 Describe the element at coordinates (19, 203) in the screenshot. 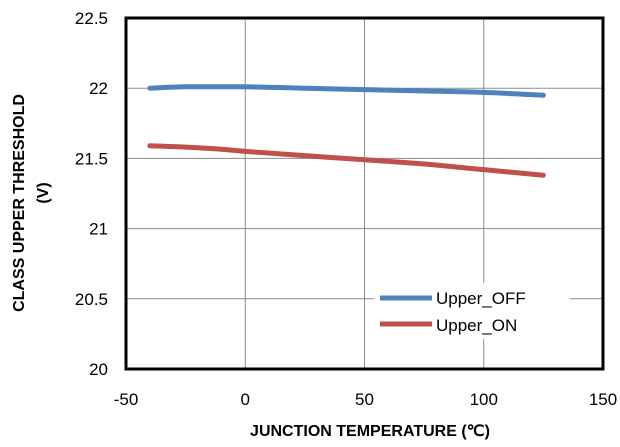

I see `y-axis-title-line1: CLASS UPPER THRESHOLD` at that location.